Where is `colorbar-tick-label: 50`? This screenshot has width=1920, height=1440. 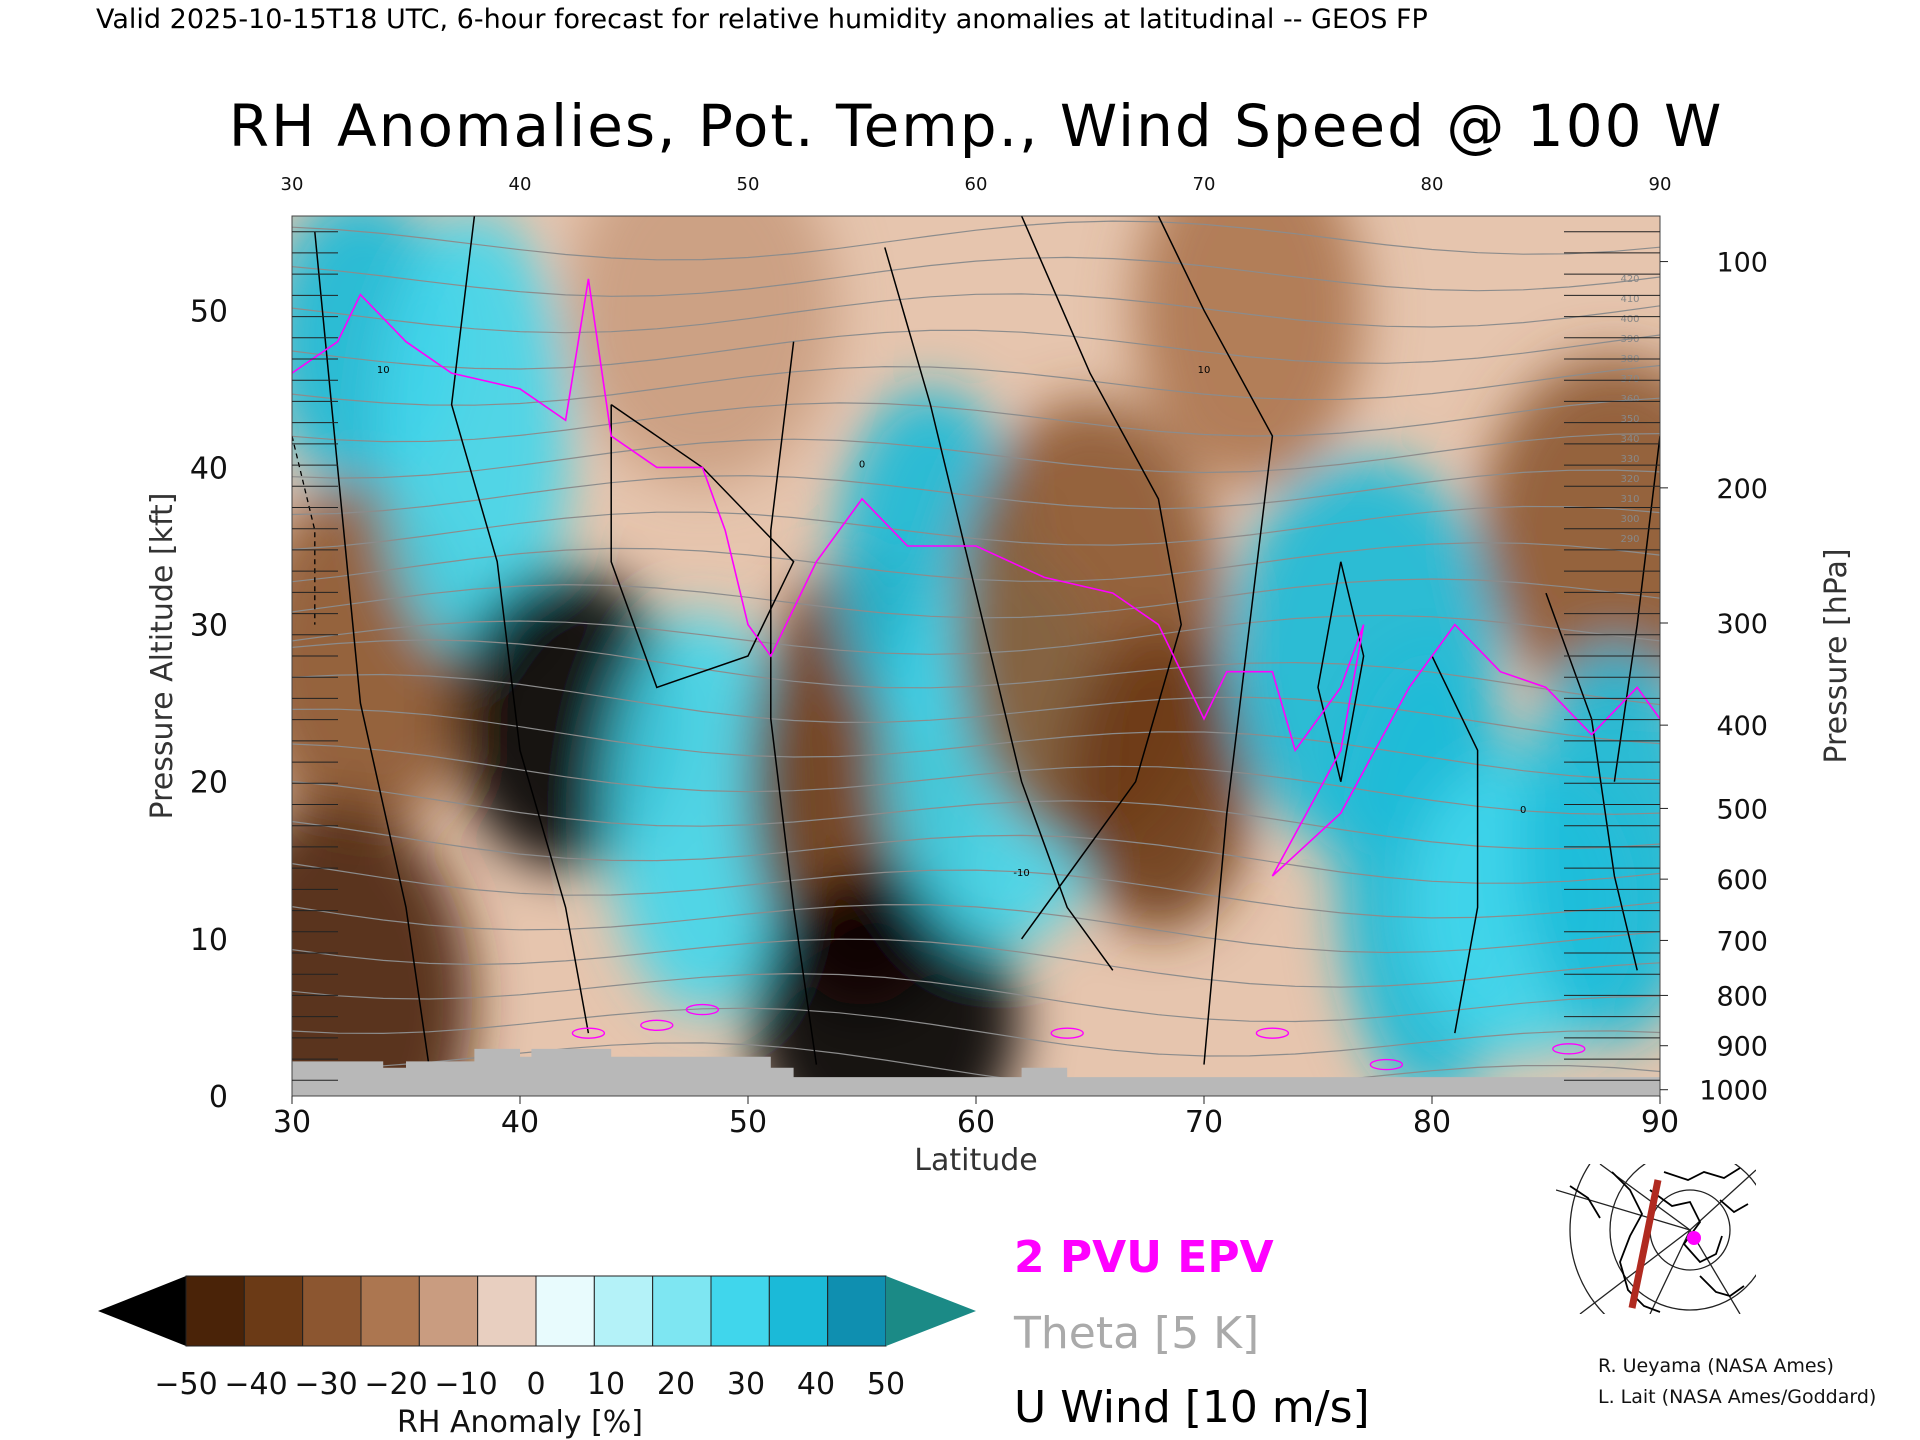 colorbar-tick-label: 50 is located at coordinates (886, 1384).